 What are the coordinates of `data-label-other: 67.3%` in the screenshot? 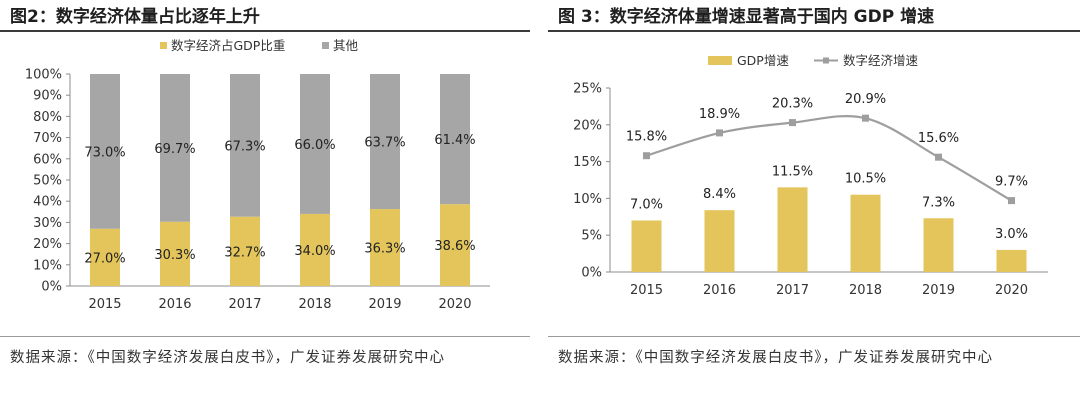 It's located at (244, 146).